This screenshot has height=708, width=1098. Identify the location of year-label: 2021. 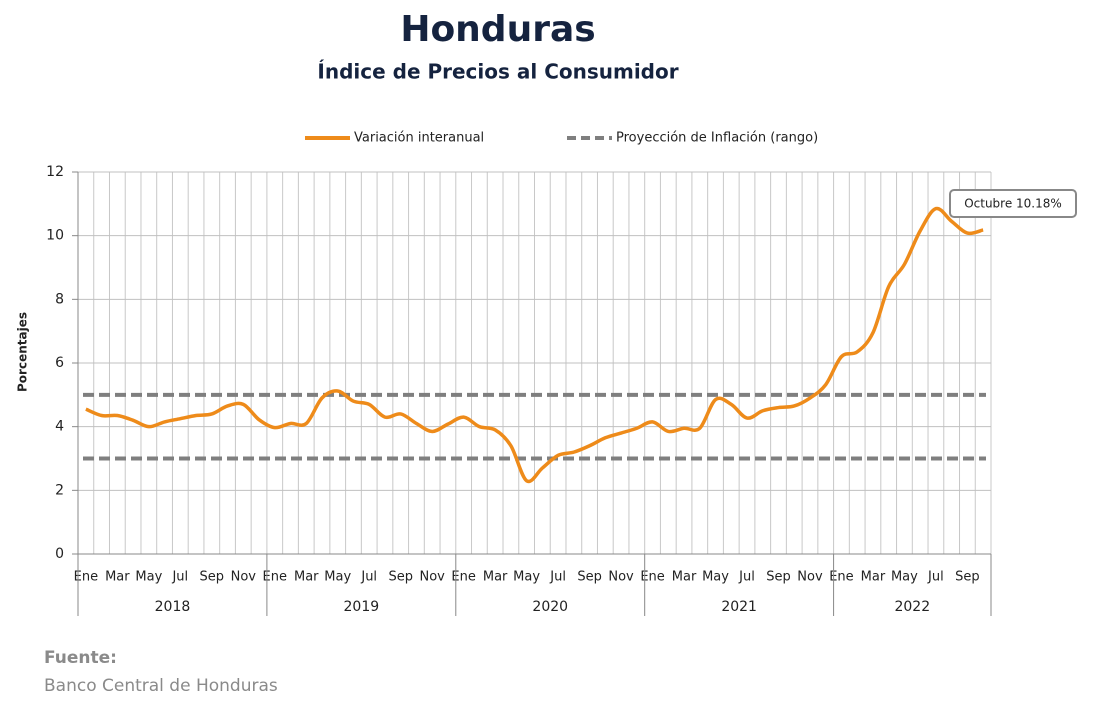
(739, 607).